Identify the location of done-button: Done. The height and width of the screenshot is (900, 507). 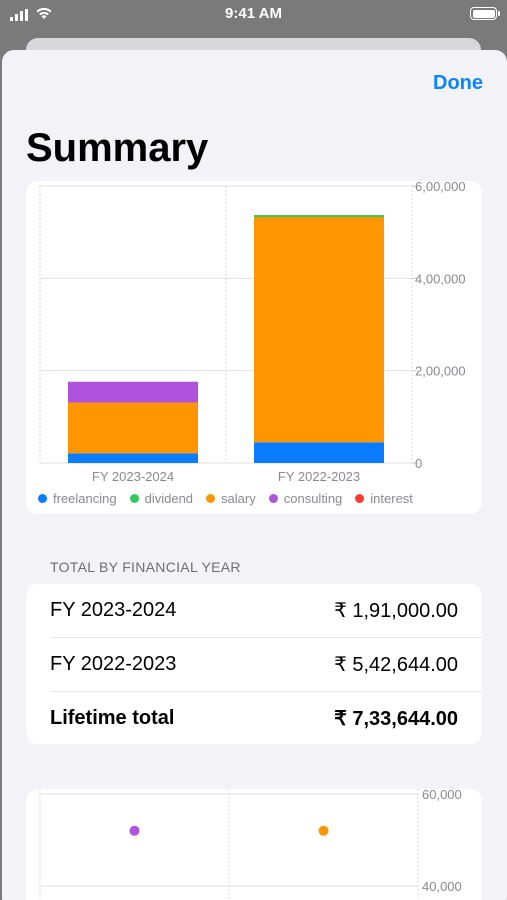
(458, 83).